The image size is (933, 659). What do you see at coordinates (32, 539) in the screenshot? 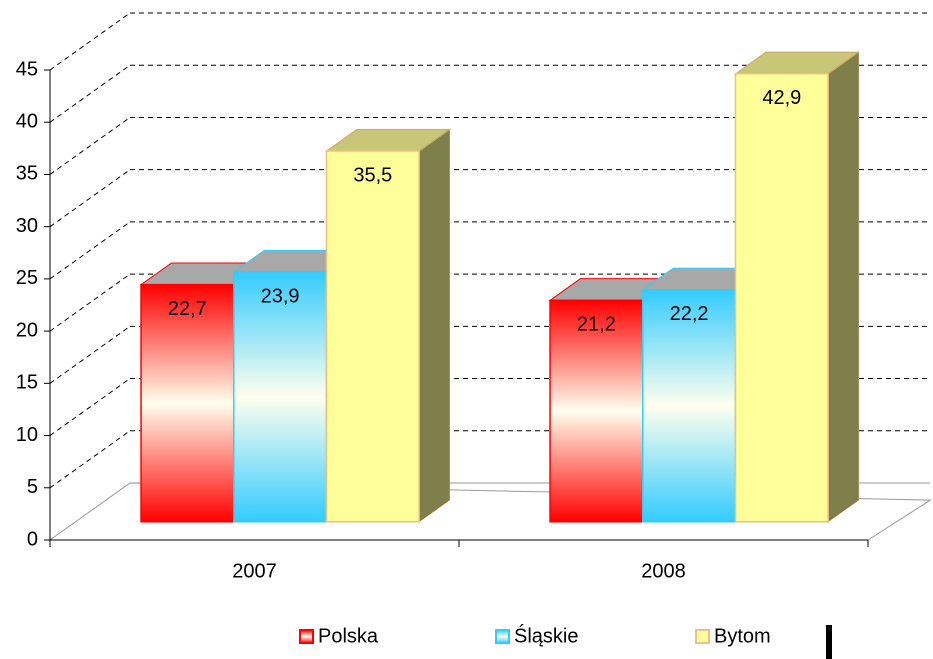
I see `y-tick-label: 0` at bounding box center [32, 539].